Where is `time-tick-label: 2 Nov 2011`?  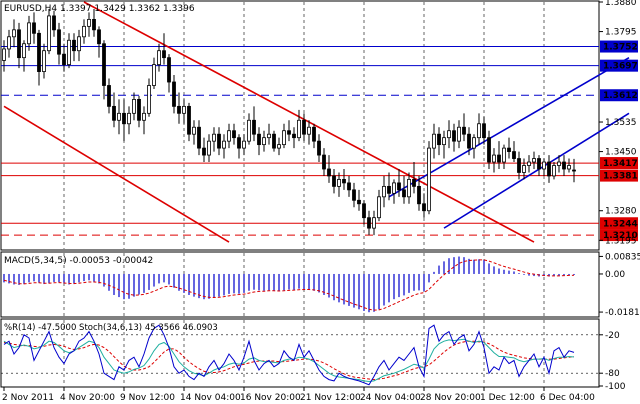 time-tick-label: 2 Nov 2011 is located at coordinates (28, 398).